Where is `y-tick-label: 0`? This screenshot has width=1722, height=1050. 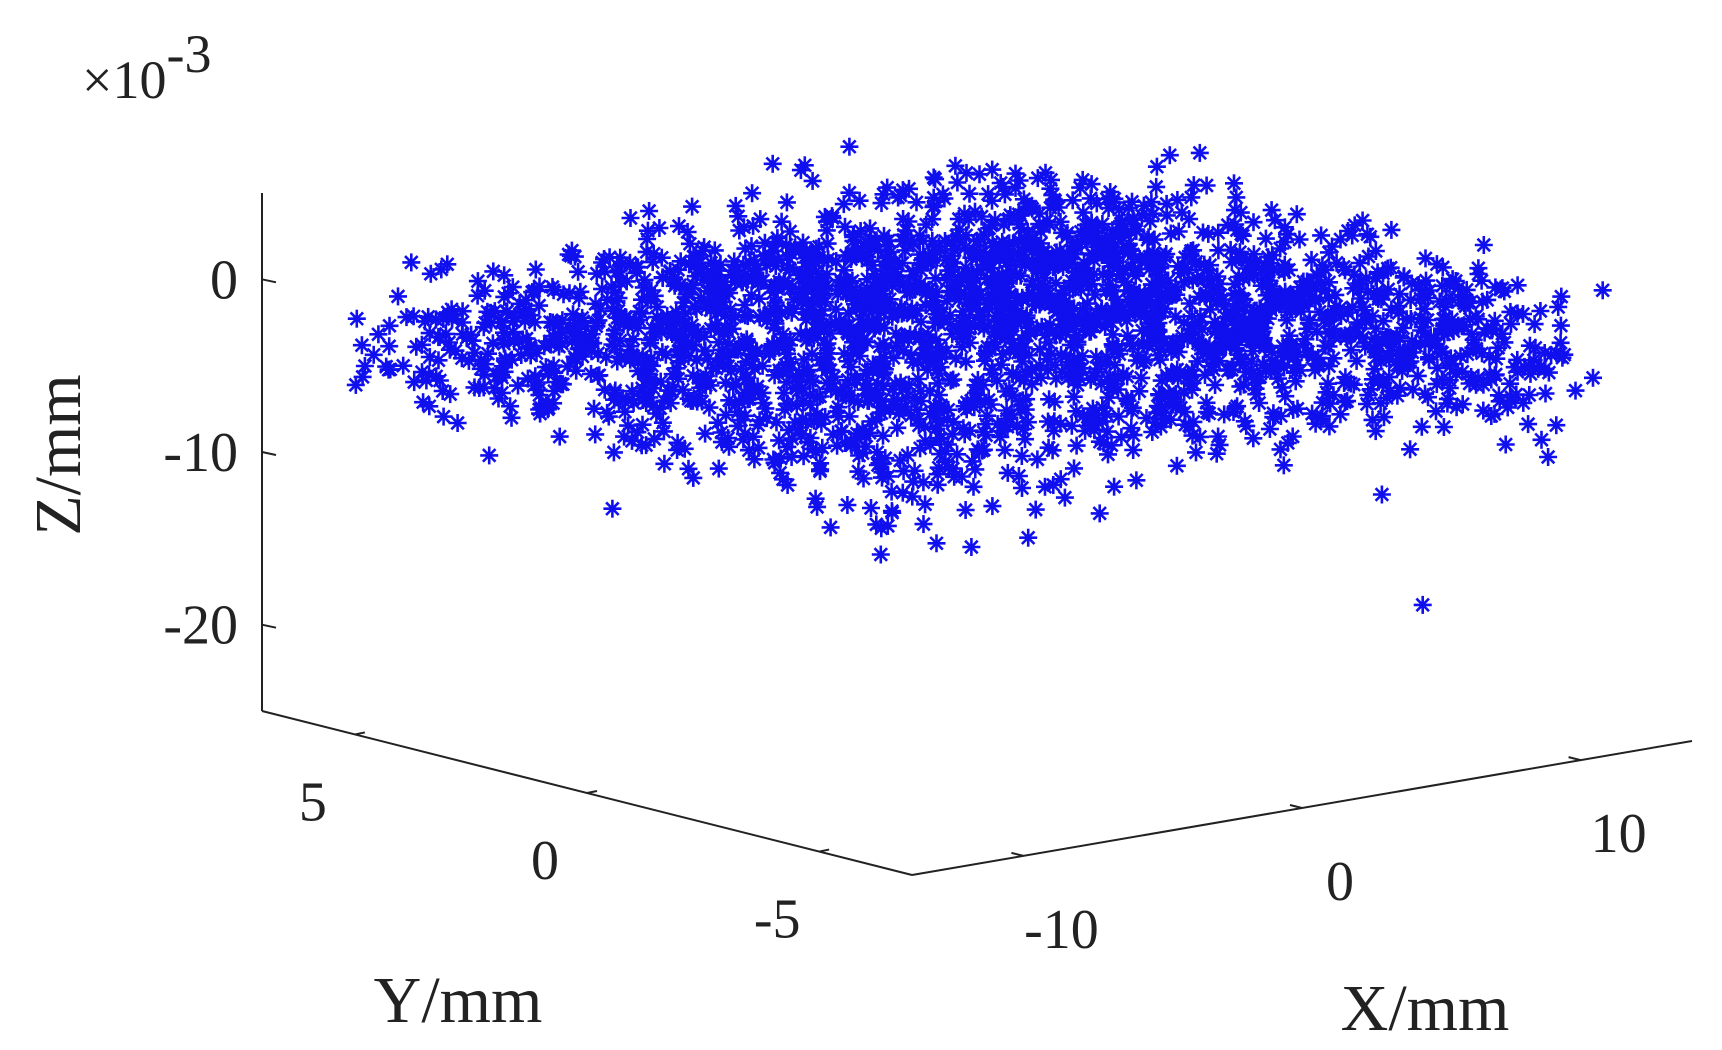 y-tick-label: 0 is located at coordinates (545, 861).